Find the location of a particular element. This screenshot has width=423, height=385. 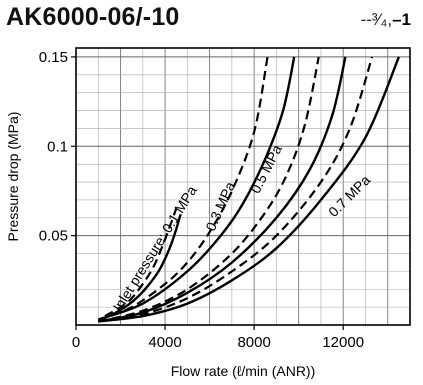

chart-title: AK6000-06/-10 is located at coordinates (93, 17).